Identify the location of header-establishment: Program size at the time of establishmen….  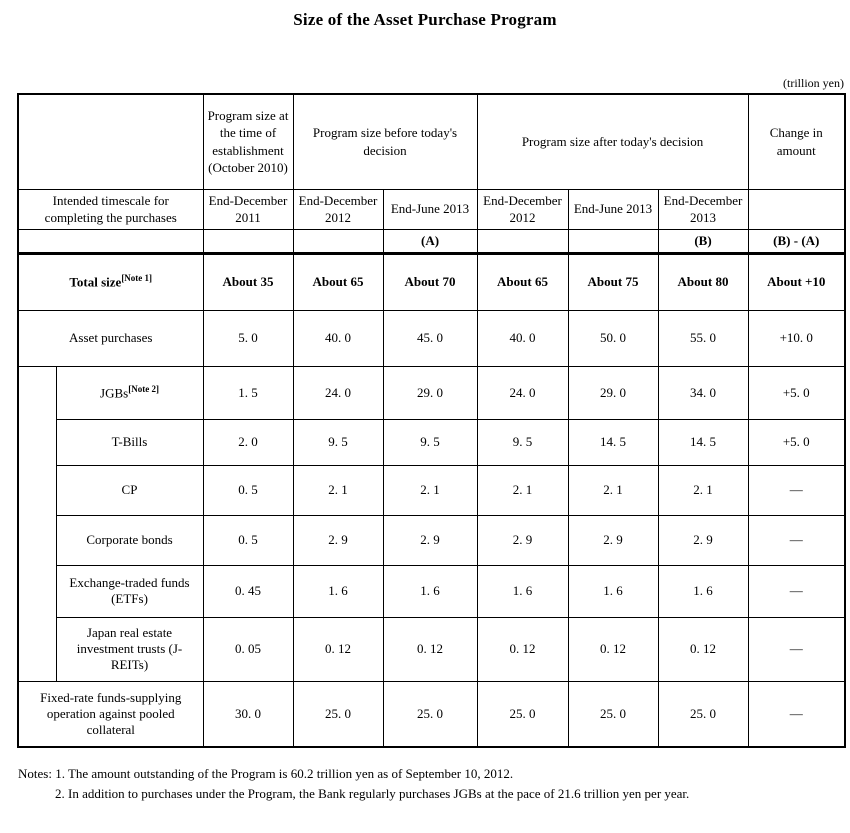
(248, 141).